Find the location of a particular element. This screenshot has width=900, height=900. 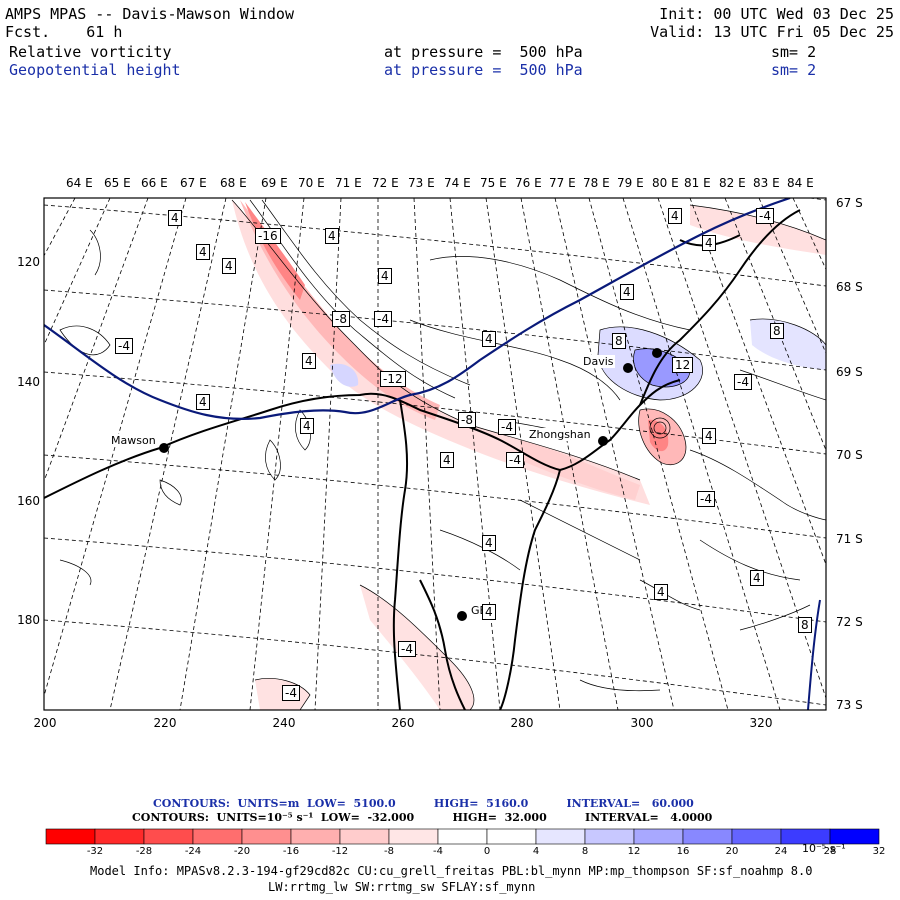

field1-level: at pressure = 500 hPa is located at coordinates (483, 52).